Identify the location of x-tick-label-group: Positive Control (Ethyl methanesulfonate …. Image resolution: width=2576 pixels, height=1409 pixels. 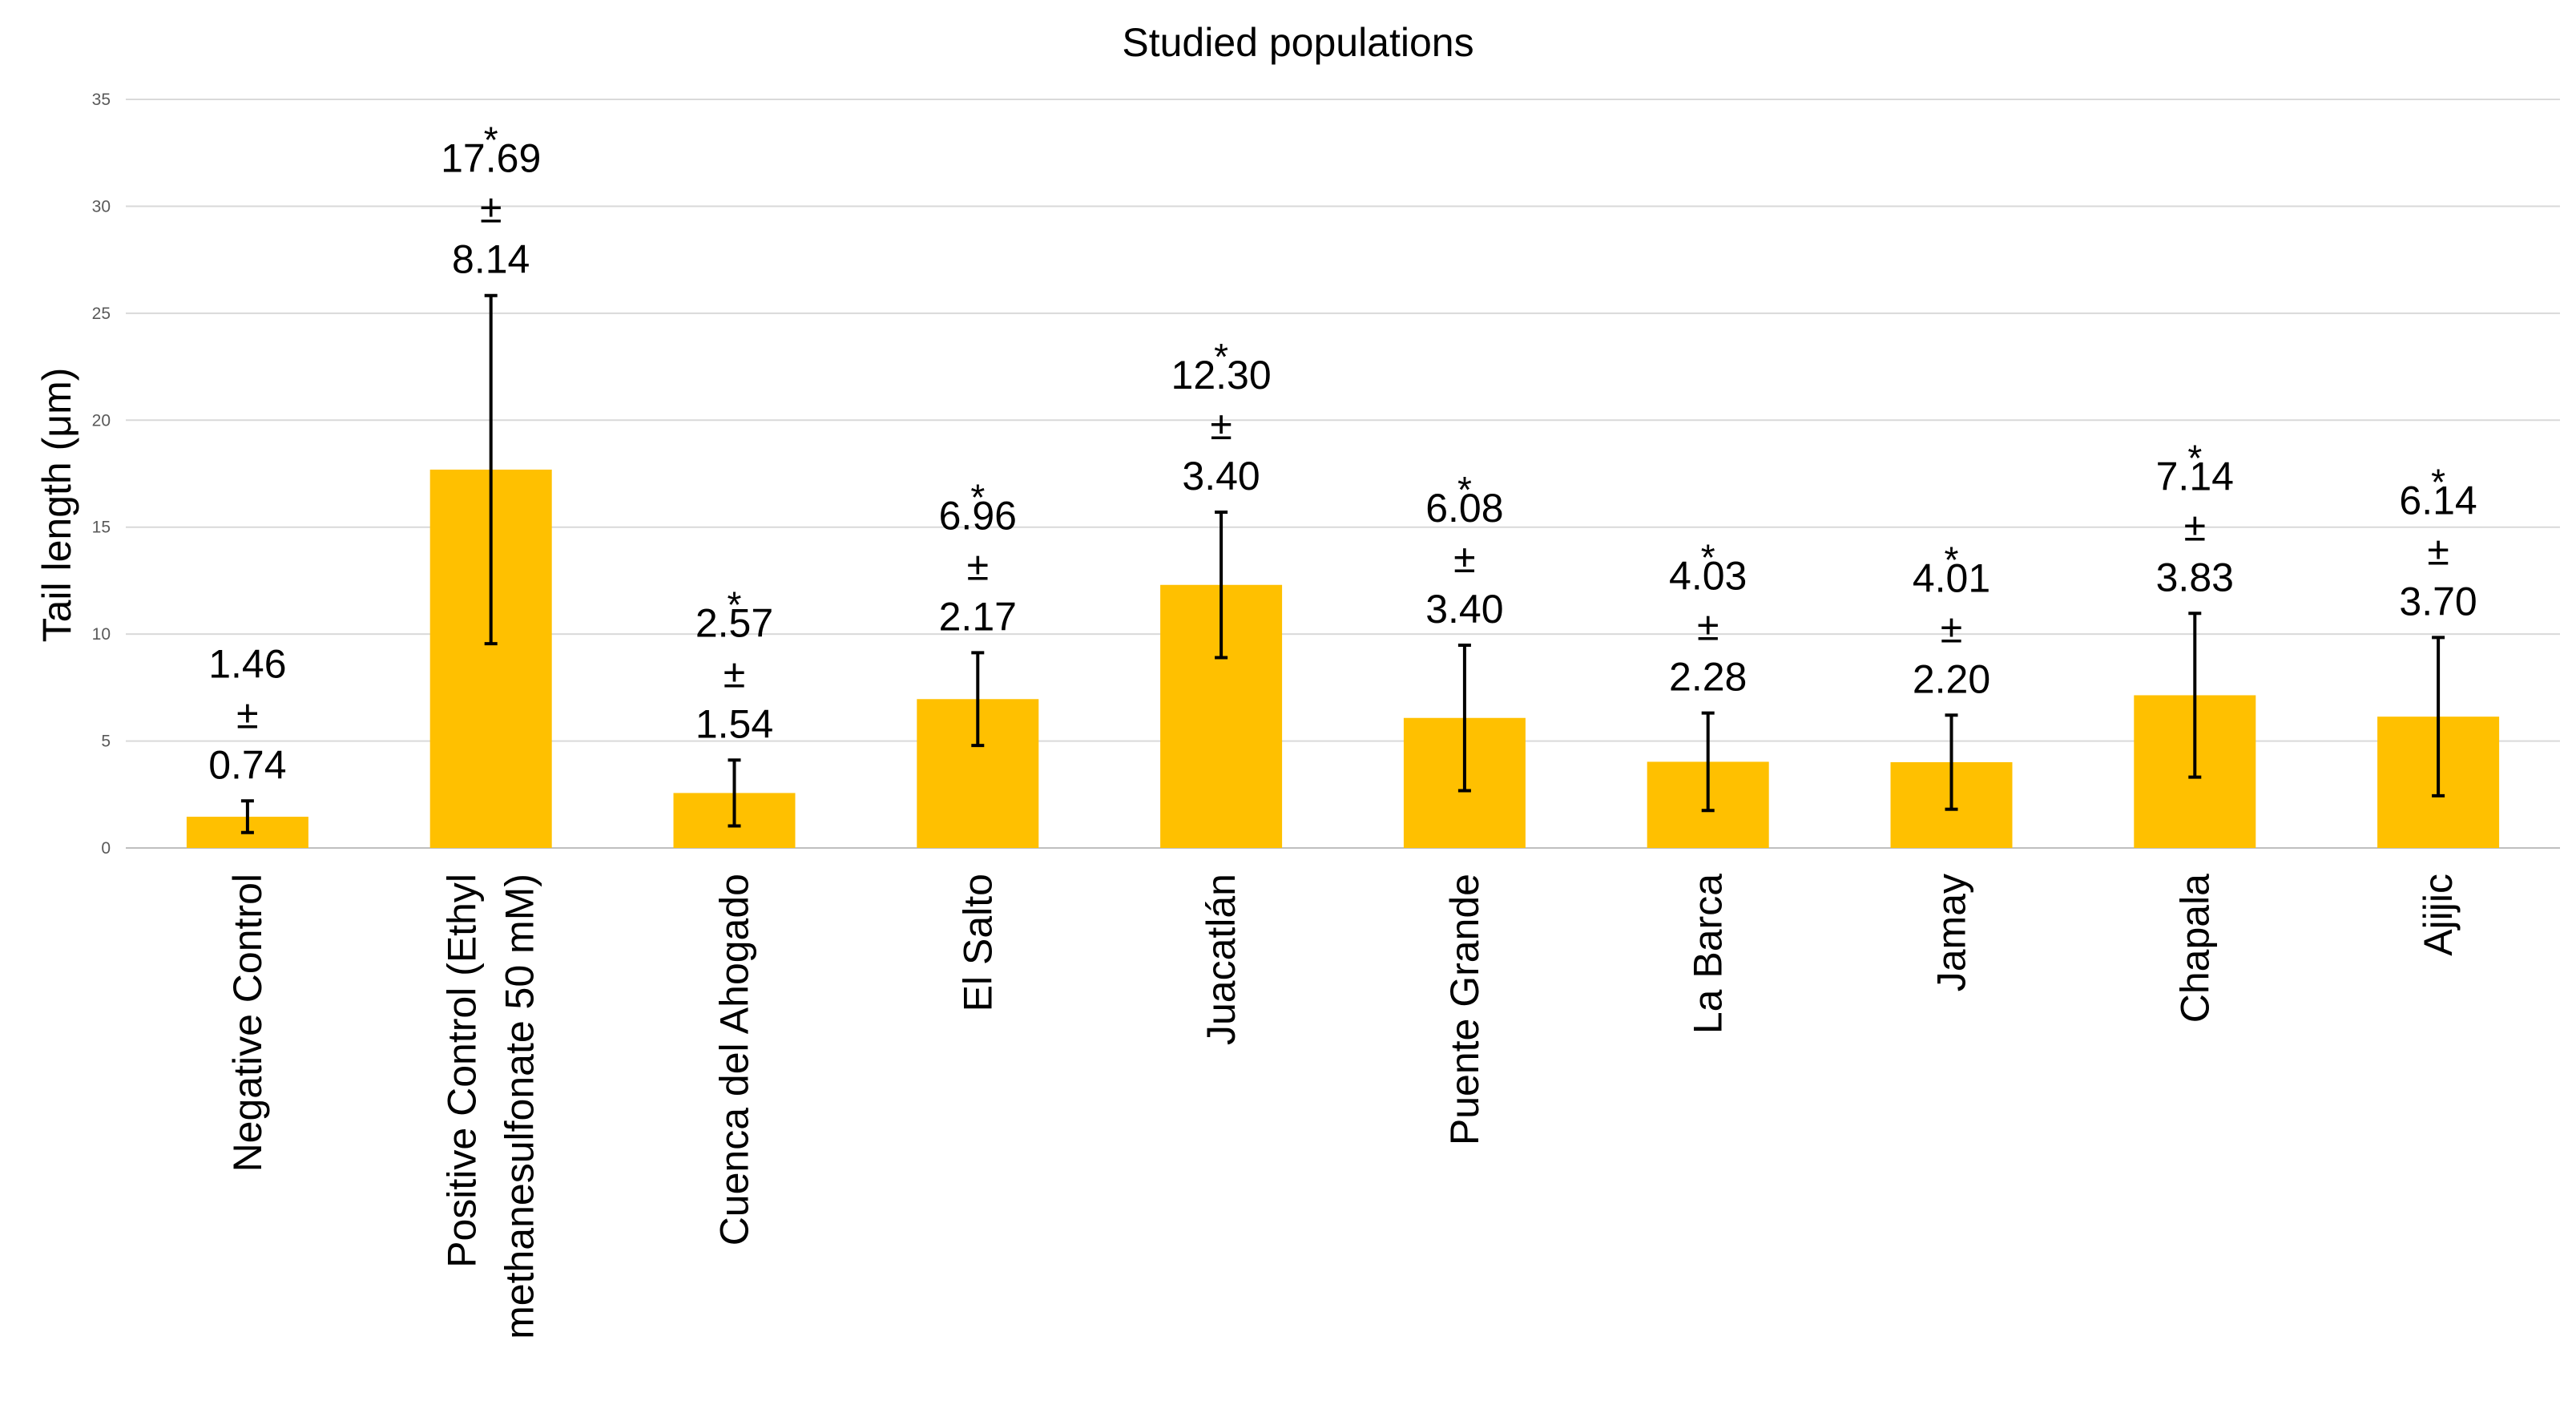
(491, 1106).